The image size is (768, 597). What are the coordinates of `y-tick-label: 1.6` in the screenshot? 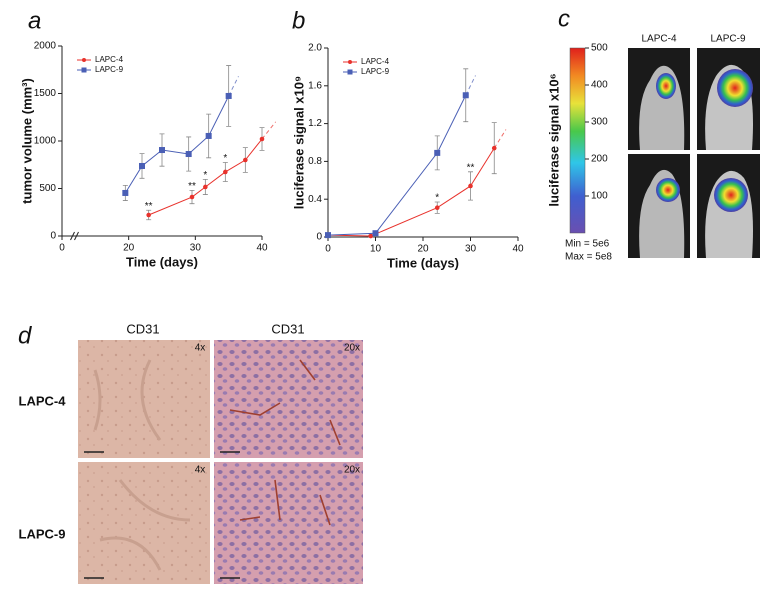 It's located at (315, 85).